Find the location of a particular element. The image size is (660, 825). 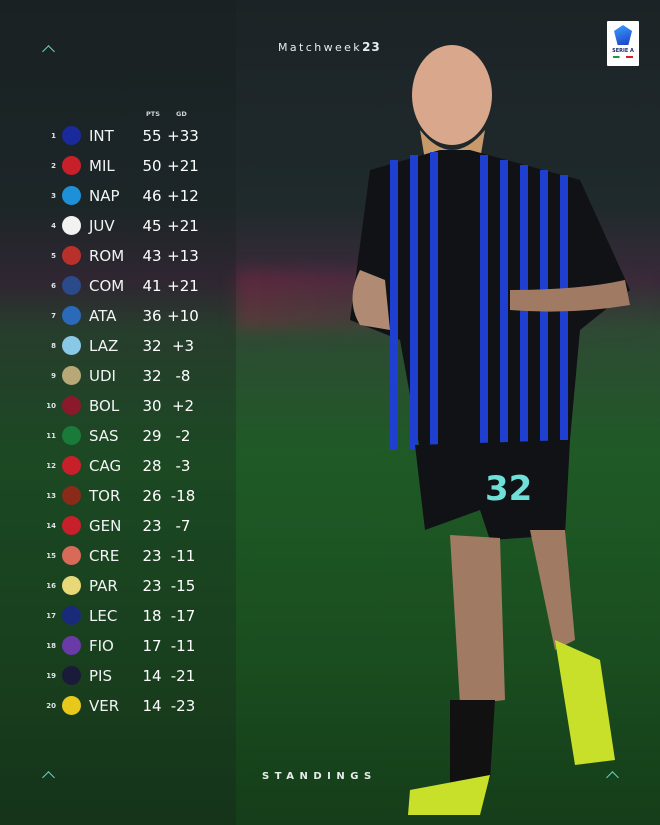

table-row: 4 JUV 45 +21 is located at coordinates (118, 226).